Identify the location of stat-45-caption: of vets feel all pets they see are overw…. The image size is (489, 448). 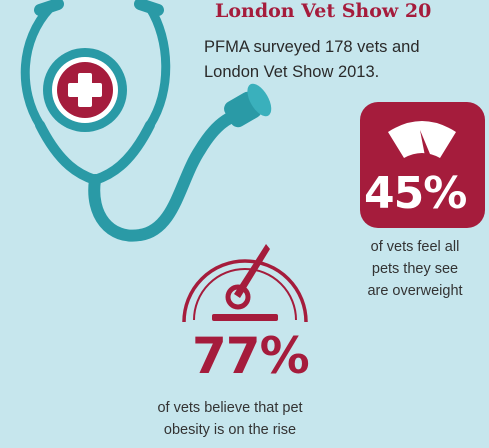
(415, 269).